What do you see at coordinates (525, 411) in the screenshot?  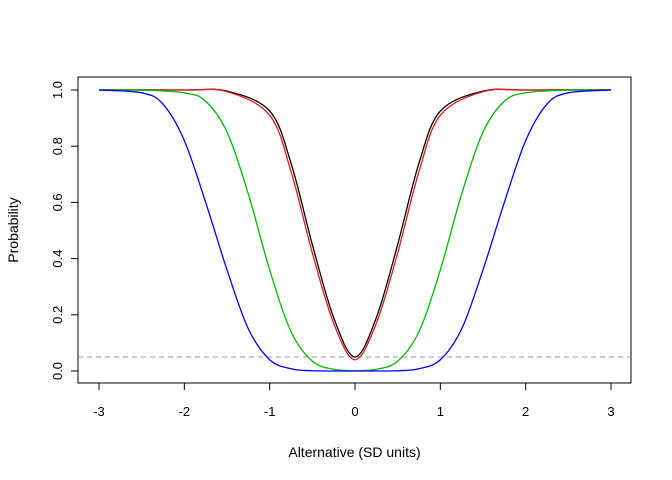 I see `x-tick-label: 2` at bounding box center [525, 411].